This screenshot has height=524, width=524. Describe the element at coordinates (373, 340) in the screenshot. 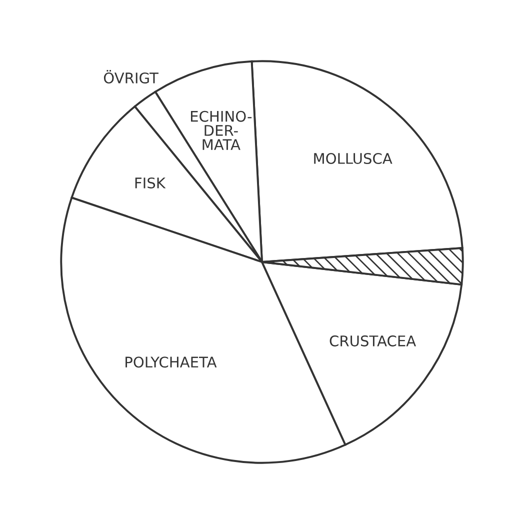

I see `slice-label: CRUSTACEA` at that location.